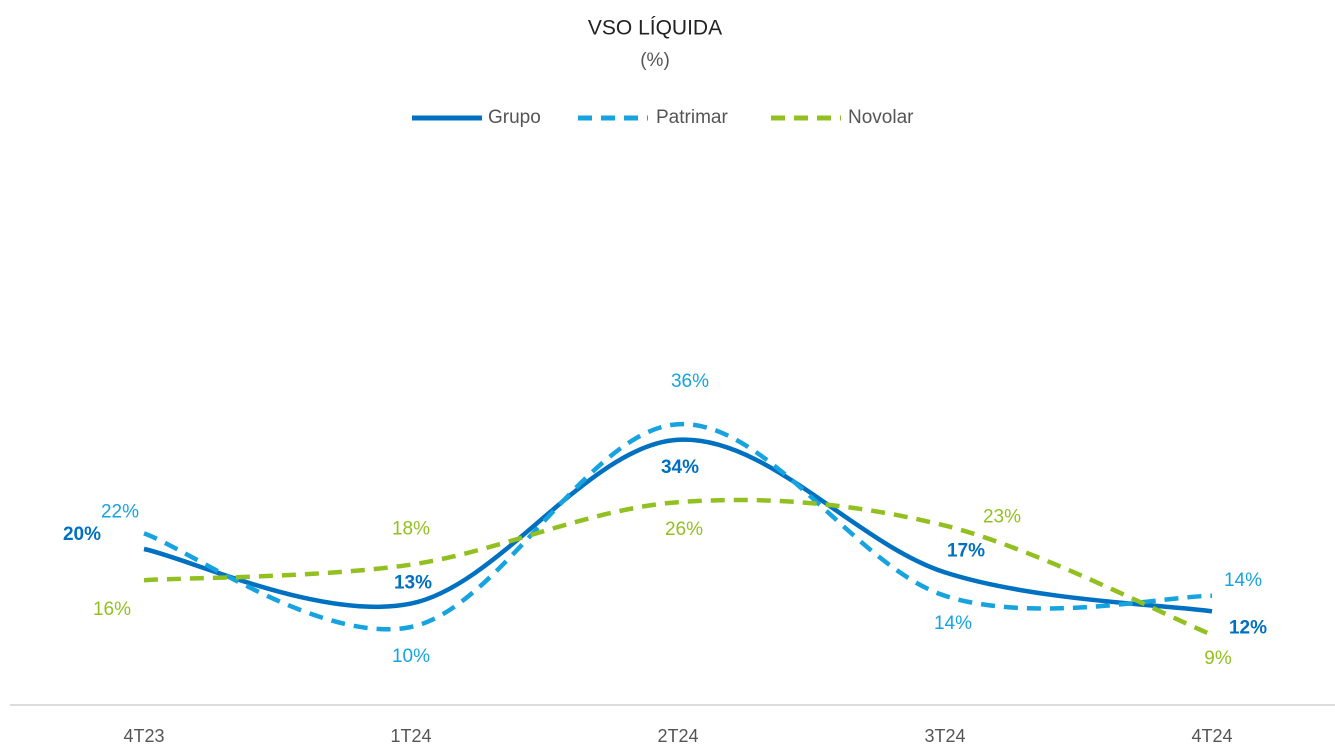  Describe the element at coordinates (966, 550) in the screenshot. I see `data-label: 17%` at that location.